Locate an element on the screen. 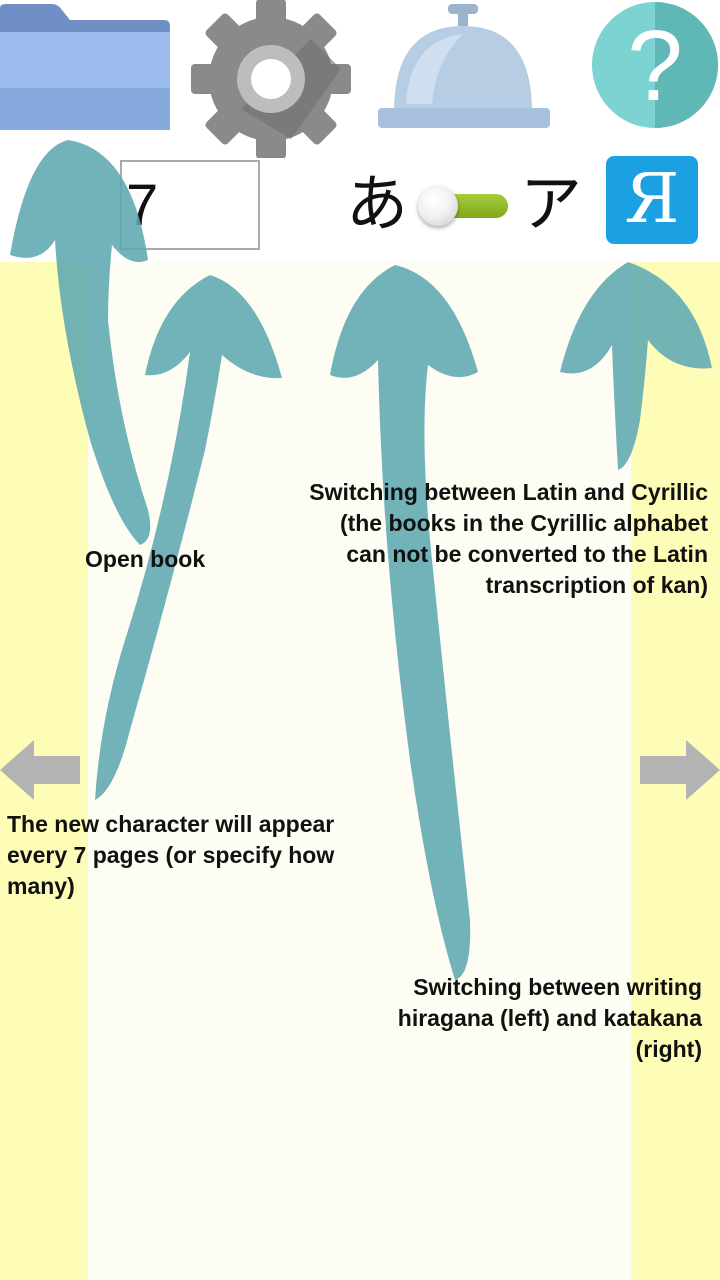  katakana-label: ア is located at coordinates (551, 203).